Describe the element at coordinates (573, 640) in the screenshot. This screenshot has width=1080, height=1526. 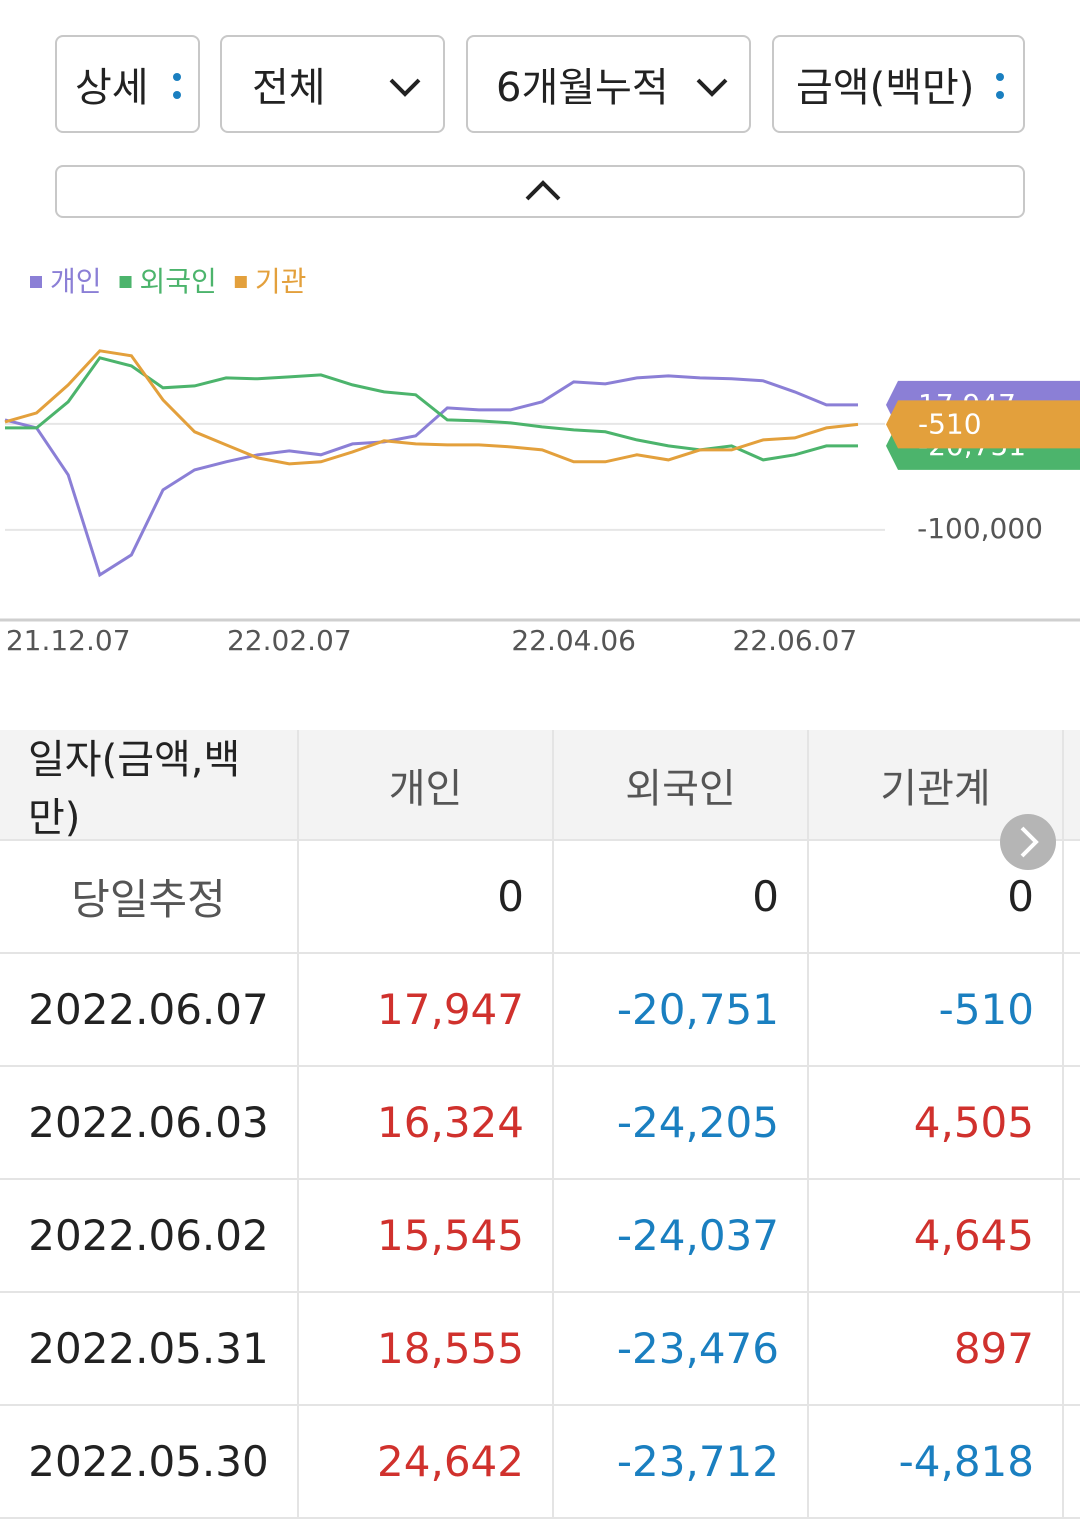
I see `x-tick-label: 22.04.06` at that location.